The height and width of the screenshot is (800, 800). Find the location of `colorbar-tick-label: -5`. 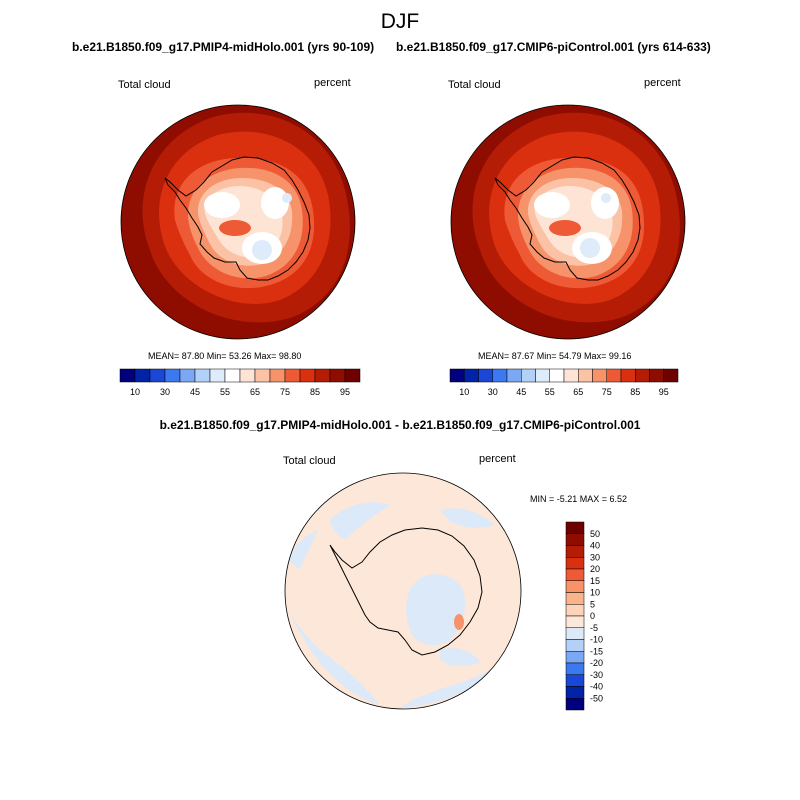

colorbar-tick-label: -5 is located at coordinates (594, 628).